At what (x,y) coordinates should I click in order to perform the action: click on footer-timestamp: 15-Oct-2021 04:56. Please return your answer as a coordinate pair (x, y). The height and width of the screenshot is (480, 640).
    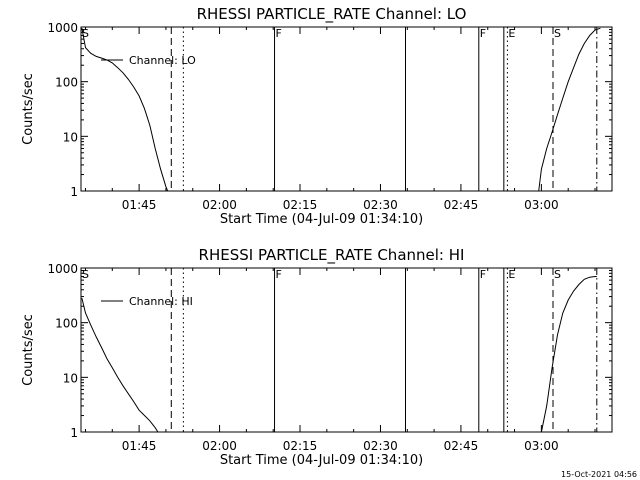
    Looking at the image, I should click on (599, 474).